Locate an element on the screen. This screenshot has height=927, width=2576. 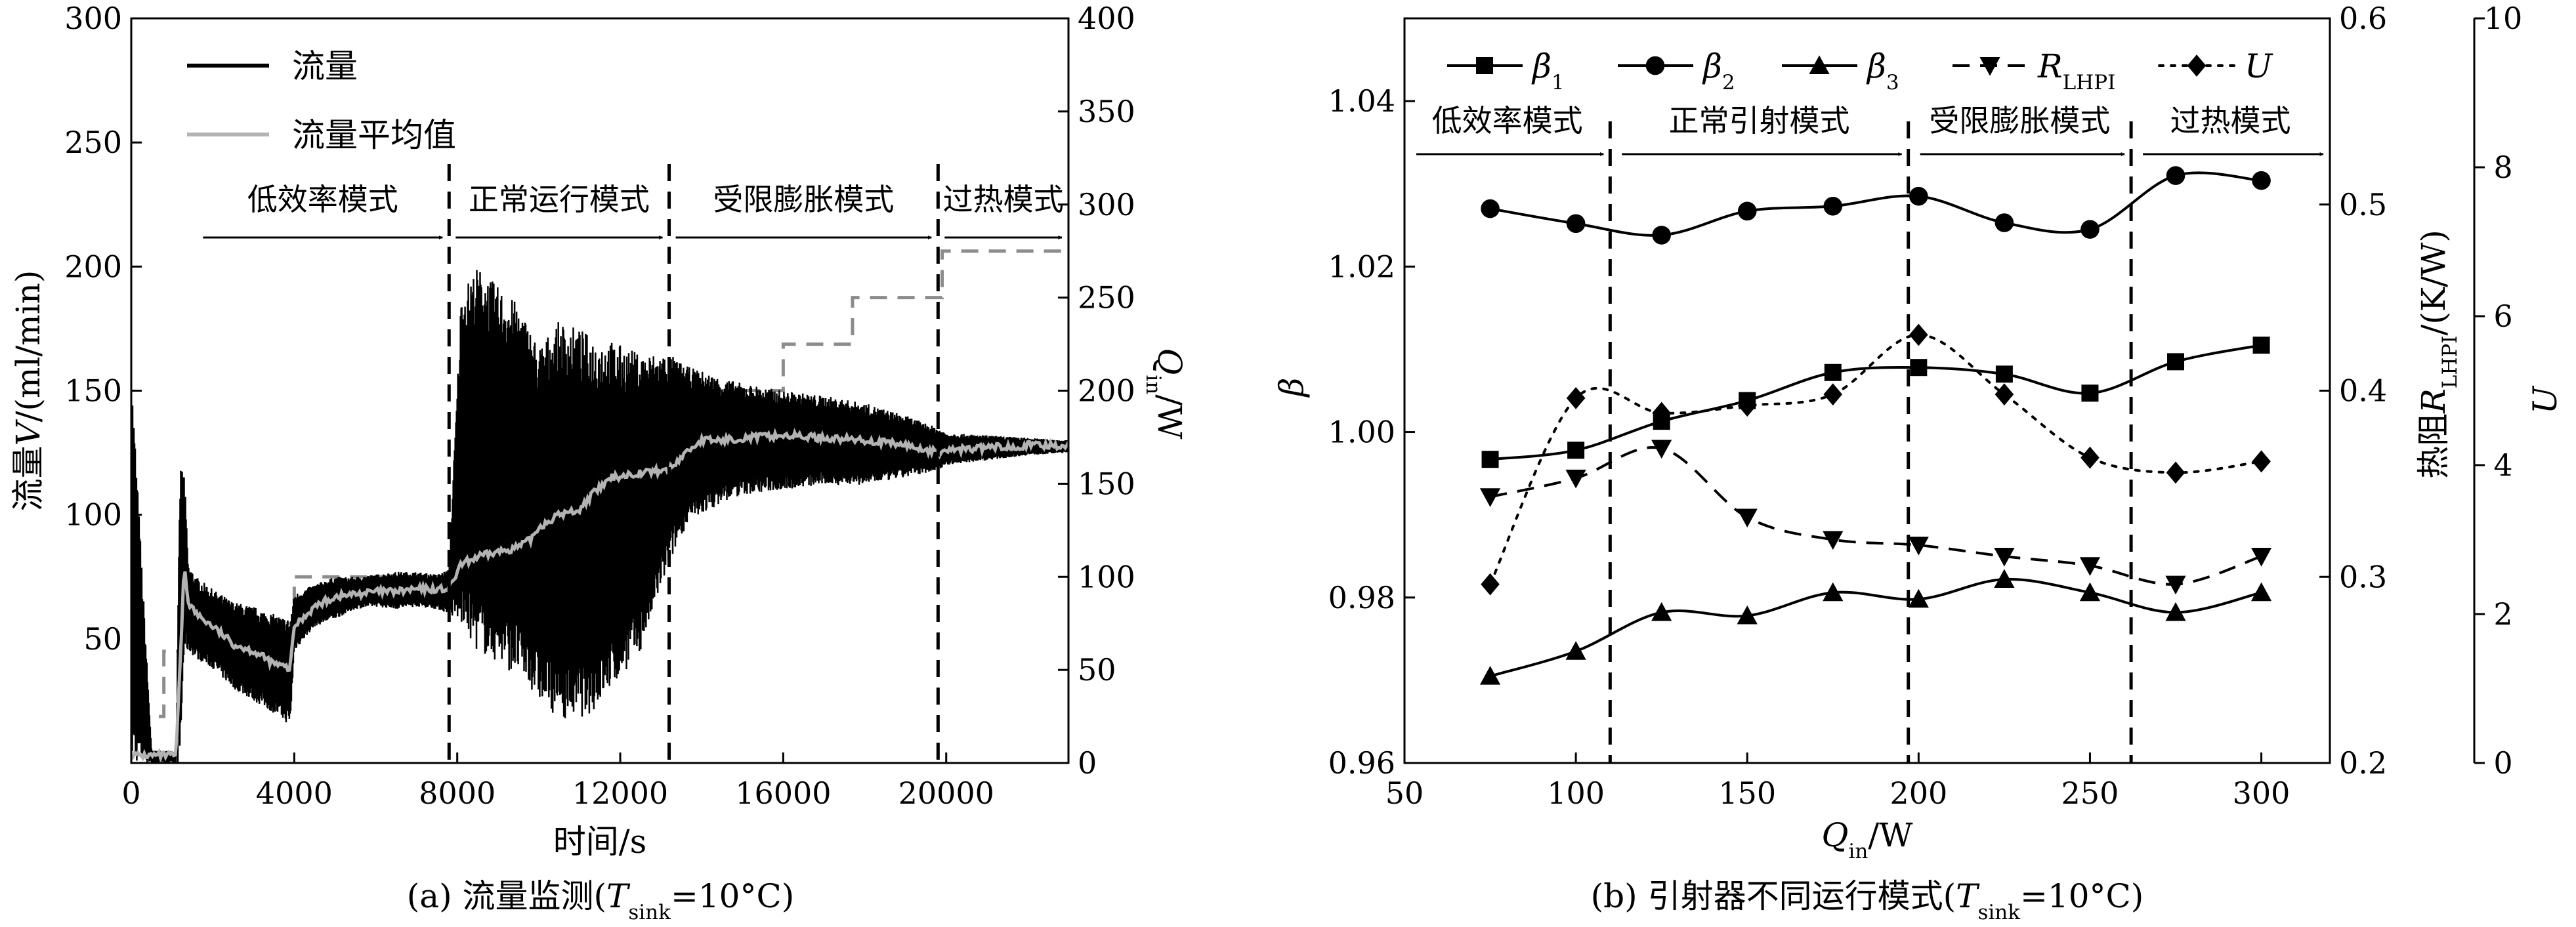
x-tick-label: 16000 is located at coordinates (783, 793).